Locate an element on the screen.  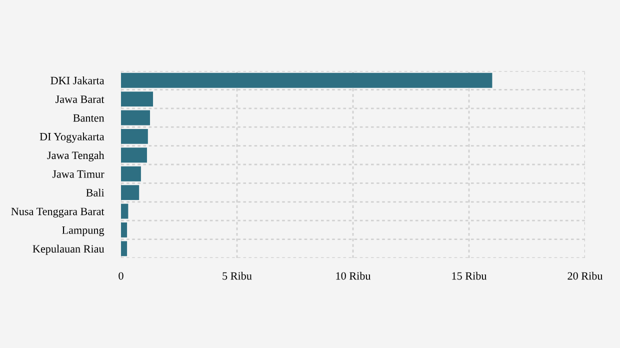
x-tick-label: 10 Ribu is located at coordinates (353, 276).